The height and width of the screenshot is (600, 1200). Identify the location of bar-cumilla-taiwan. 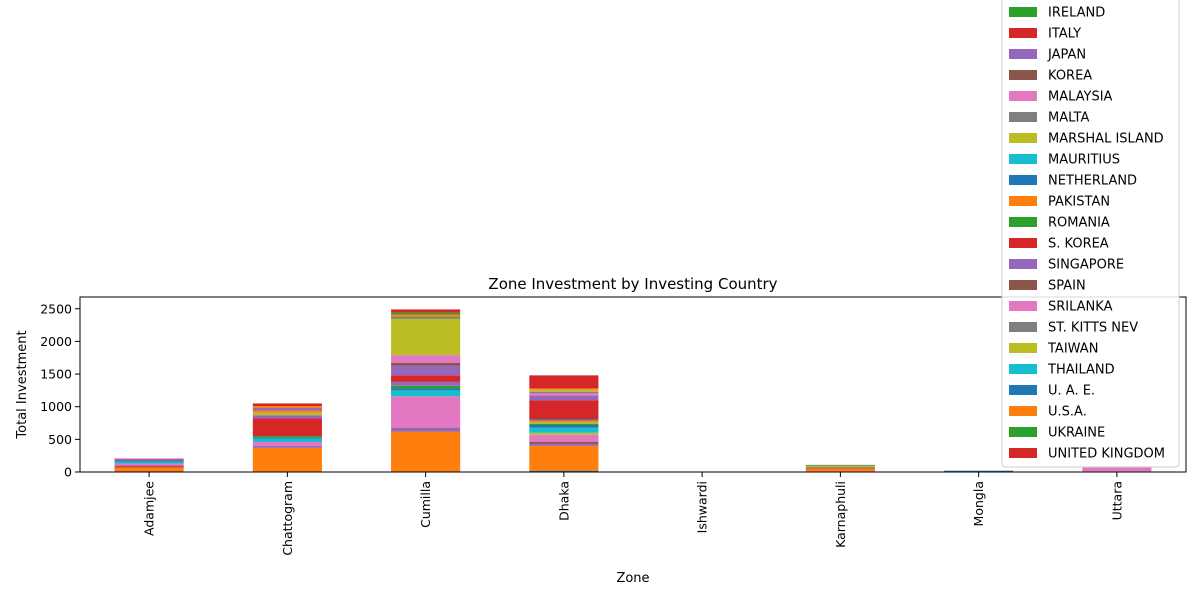
(426, 337).